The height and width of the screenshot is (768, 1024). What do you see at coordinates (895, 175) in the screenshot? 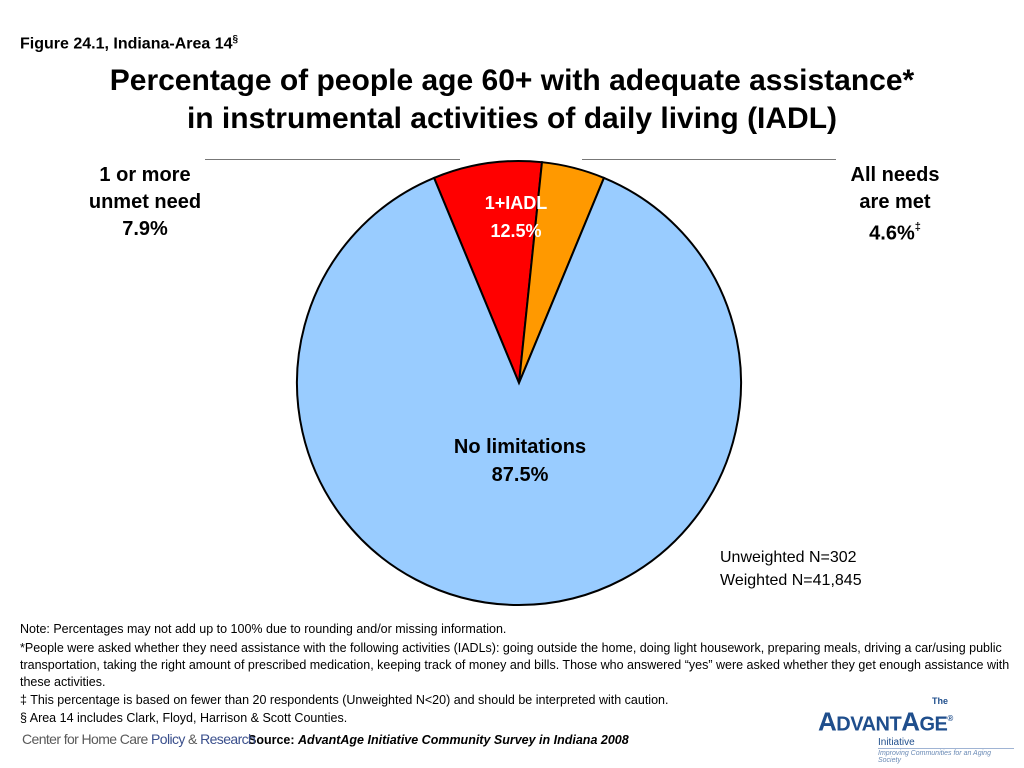
I see `needs-met-label-line1: All needs` at bounding box center [895, 175].